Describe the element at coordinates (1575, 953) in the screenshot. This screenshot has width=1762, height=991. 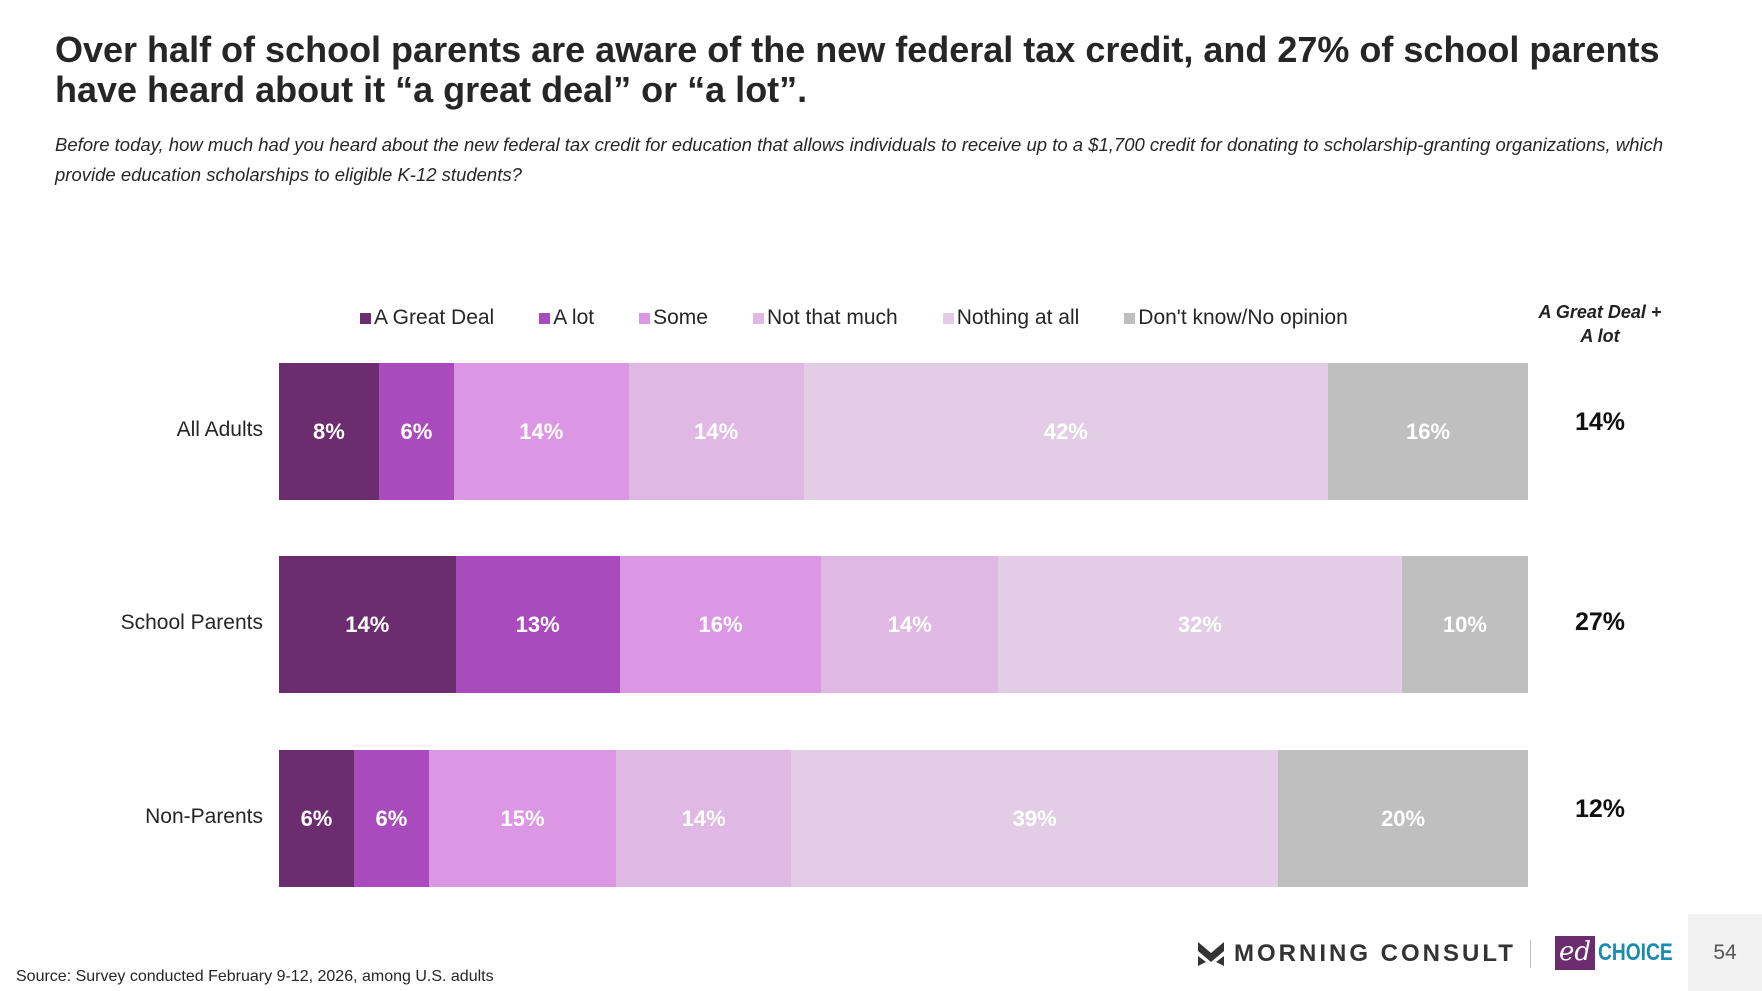
I see `edchoice-ed: ed` at that location.